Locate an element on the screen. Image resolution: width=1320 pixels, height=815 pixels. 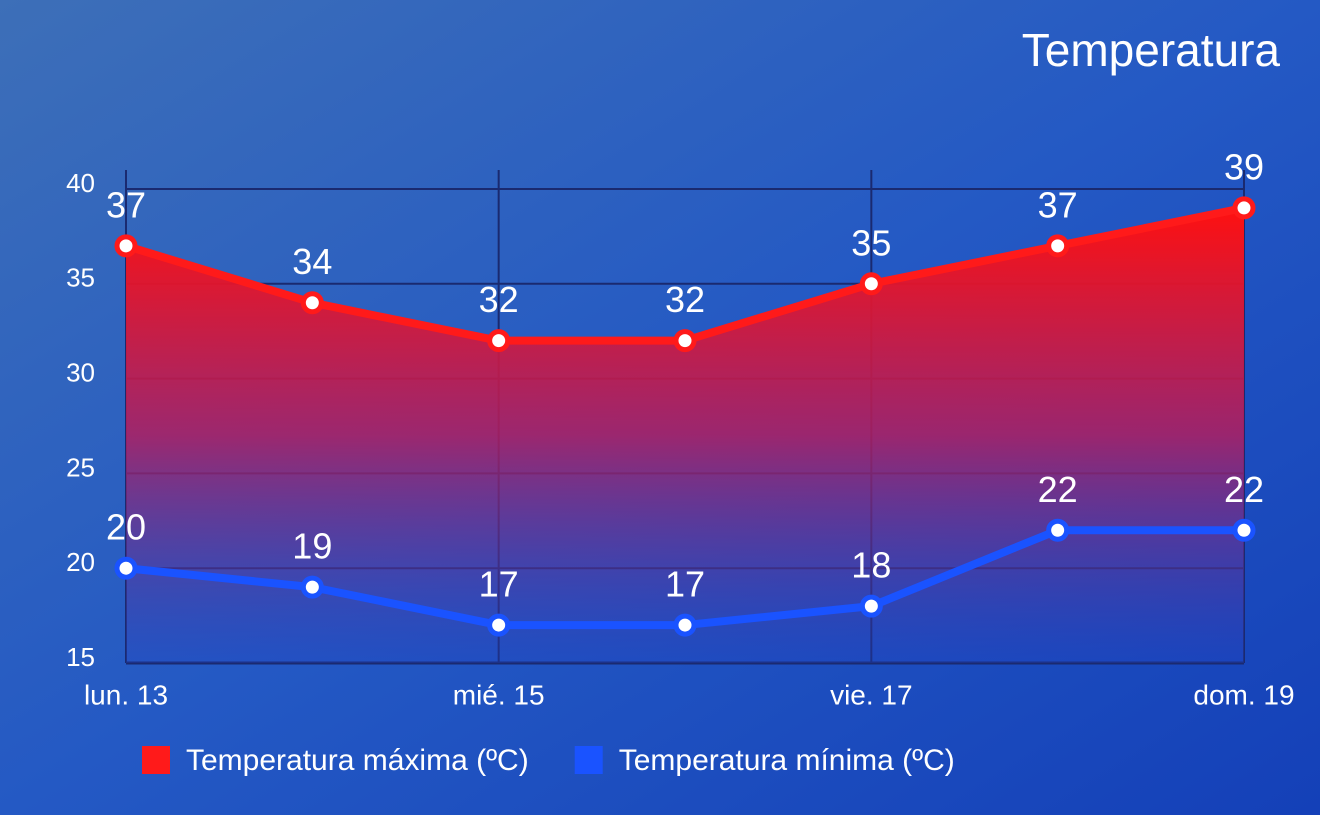
data-label: 34 is located at coordinates (312, 261).